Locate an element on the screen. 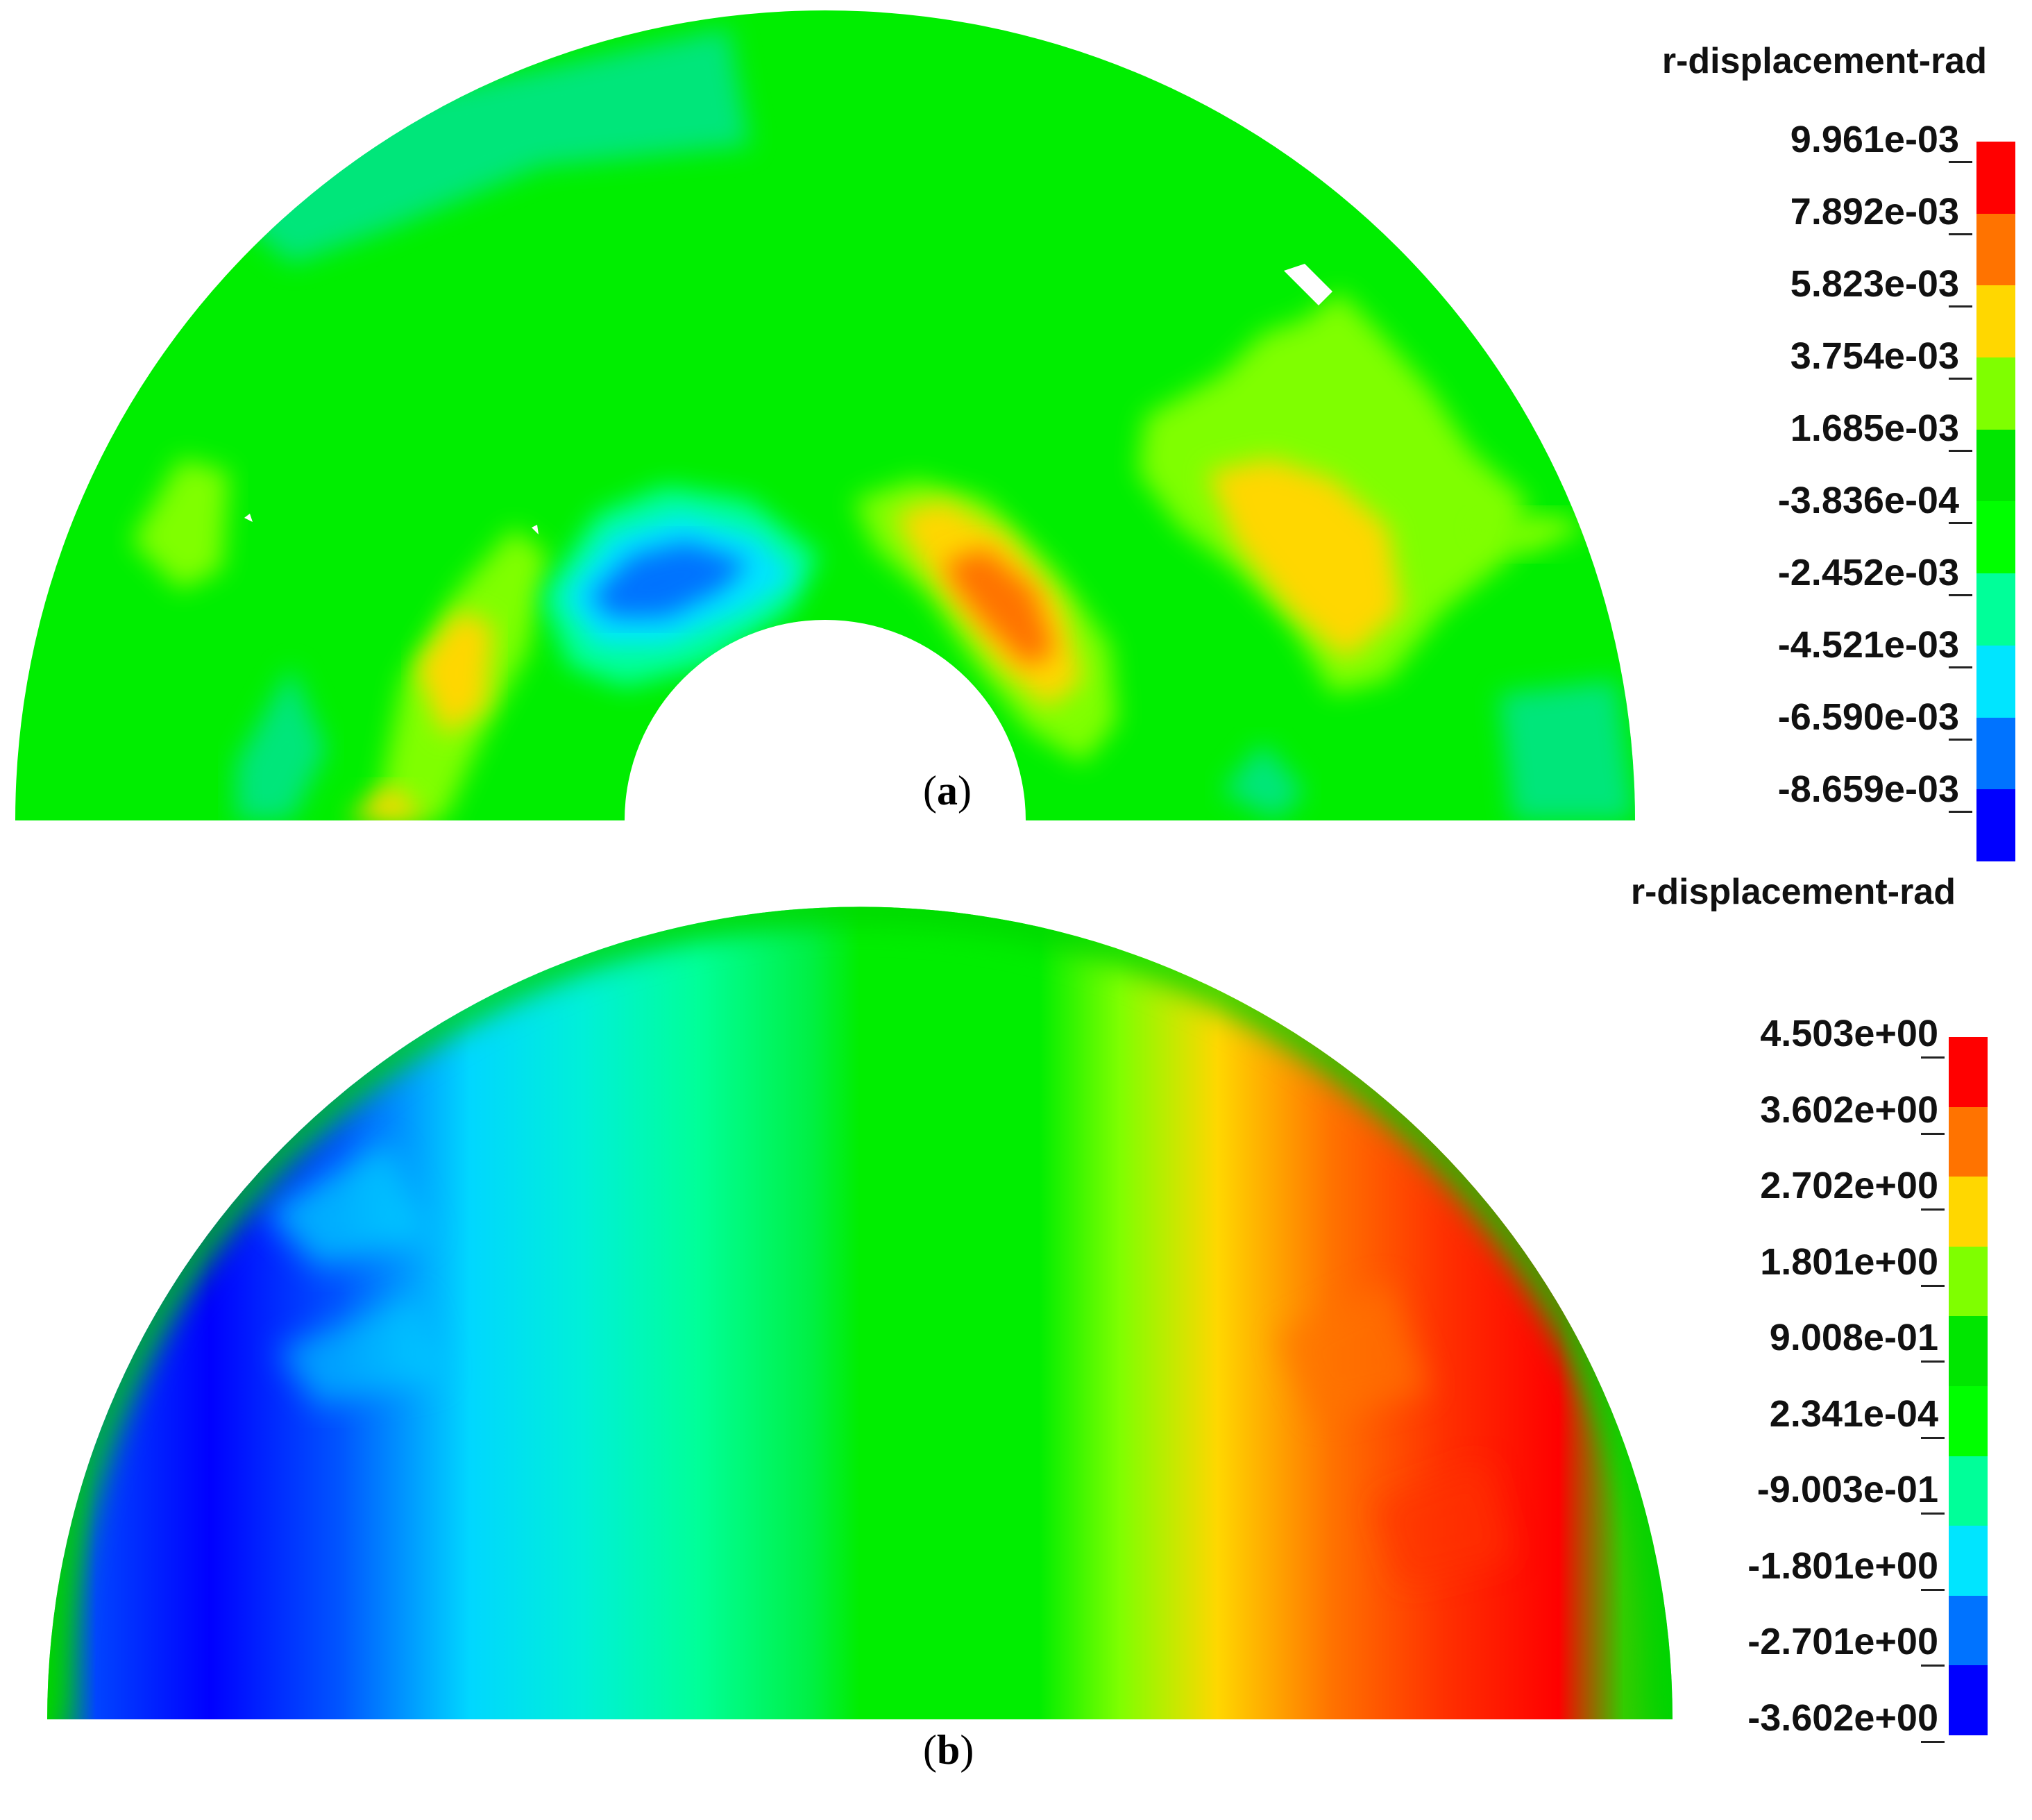 This screenshot has width=2032, height=1820. legend-tick-label: 3.602e+00 is located at coordinates (1849, 1109).